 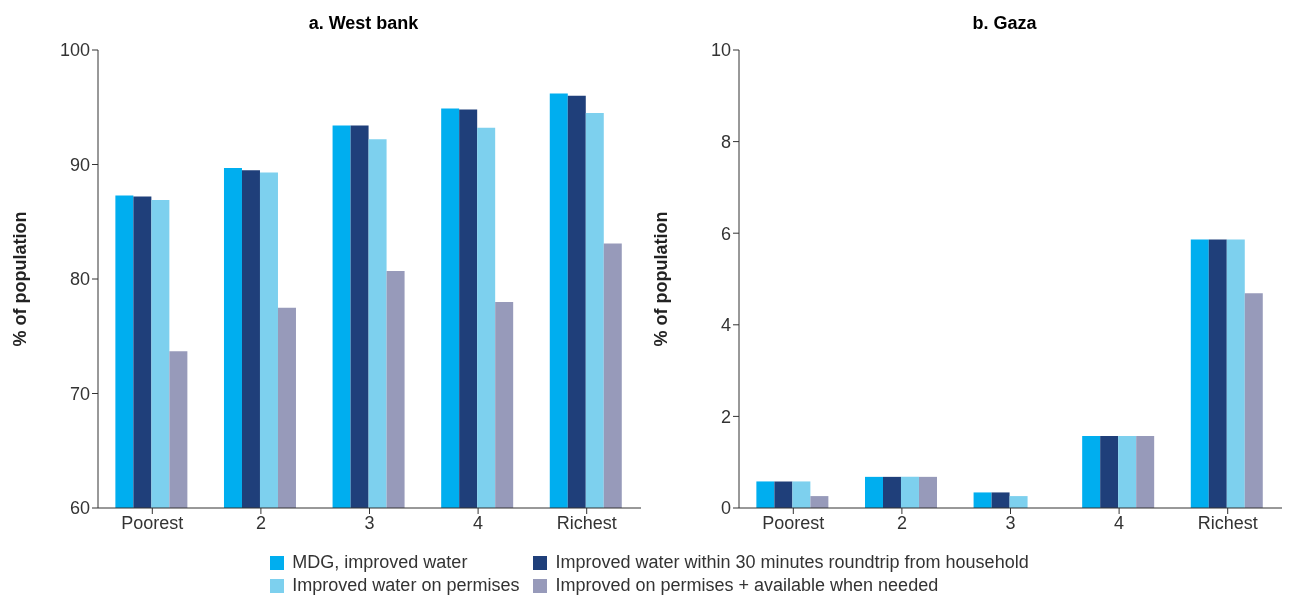 What do you see at coordinates (380, 562) in the screenshot?
I see `legend-label: MDG, improved water` at bounding box center [380, 562].